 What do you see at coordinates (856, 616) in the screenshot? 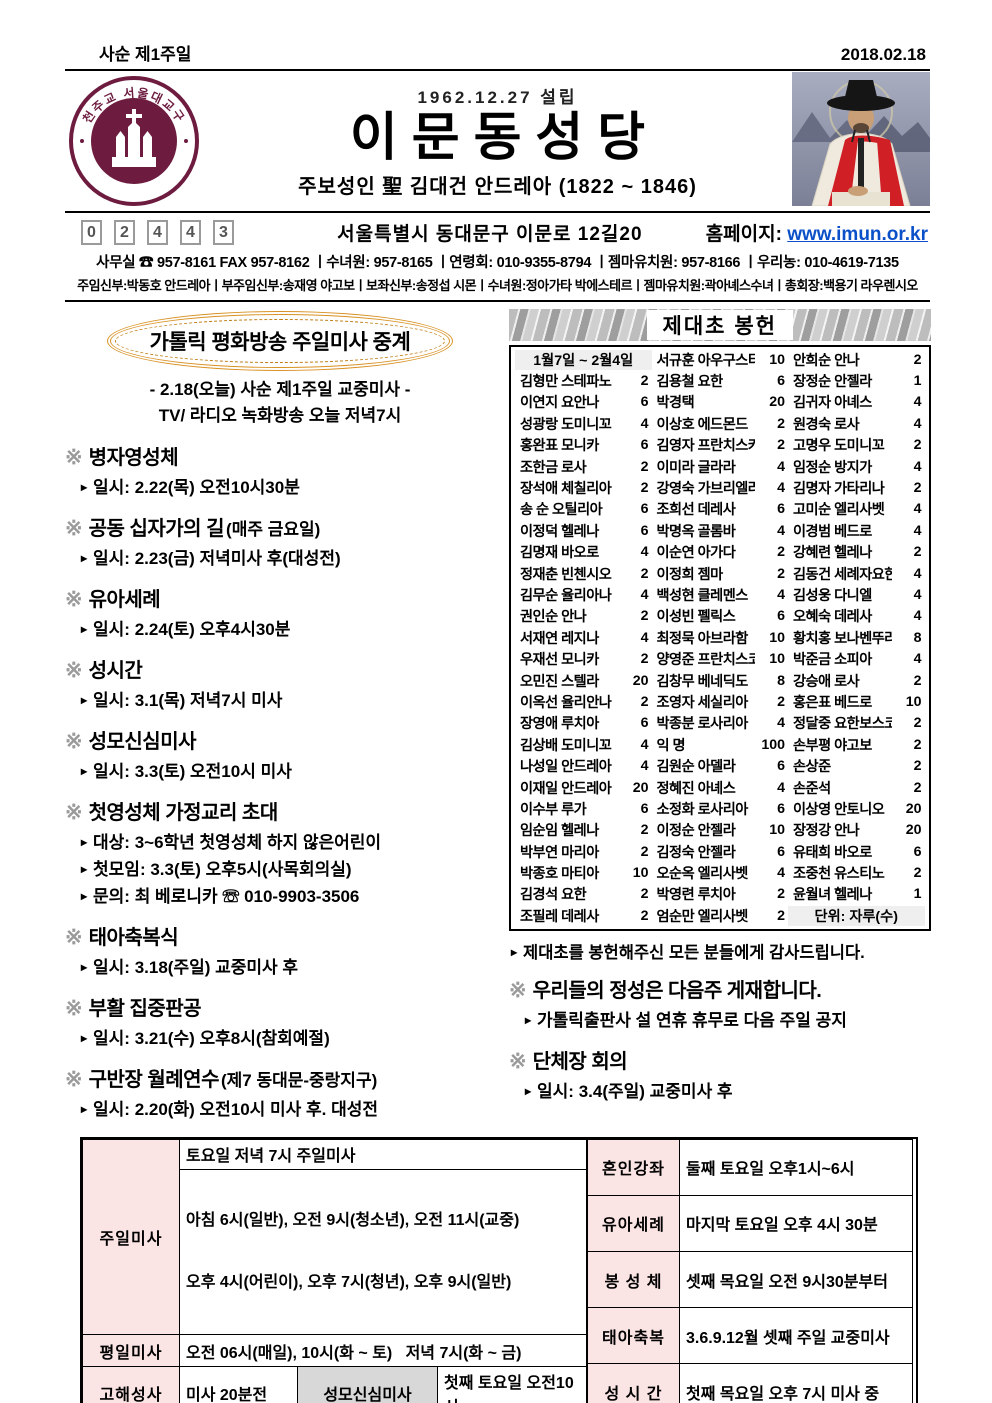
I see `offering-entry: 오혜숙 데레사 4` at bounding box center [856, 616].